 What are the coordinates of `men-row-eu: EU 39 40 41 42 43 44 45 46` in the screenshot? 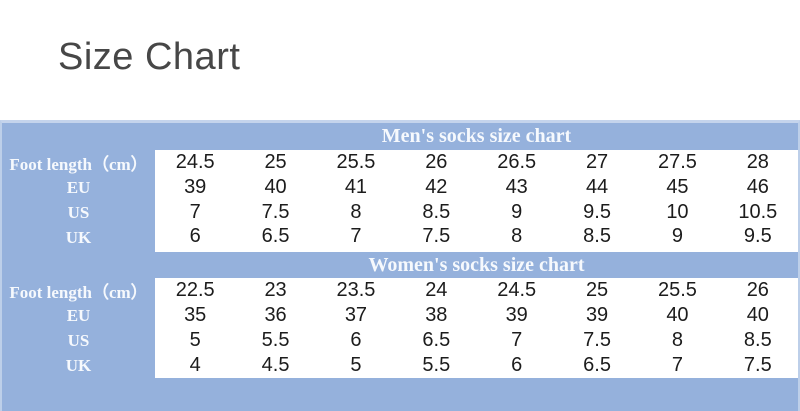 It's located at (400, 187).